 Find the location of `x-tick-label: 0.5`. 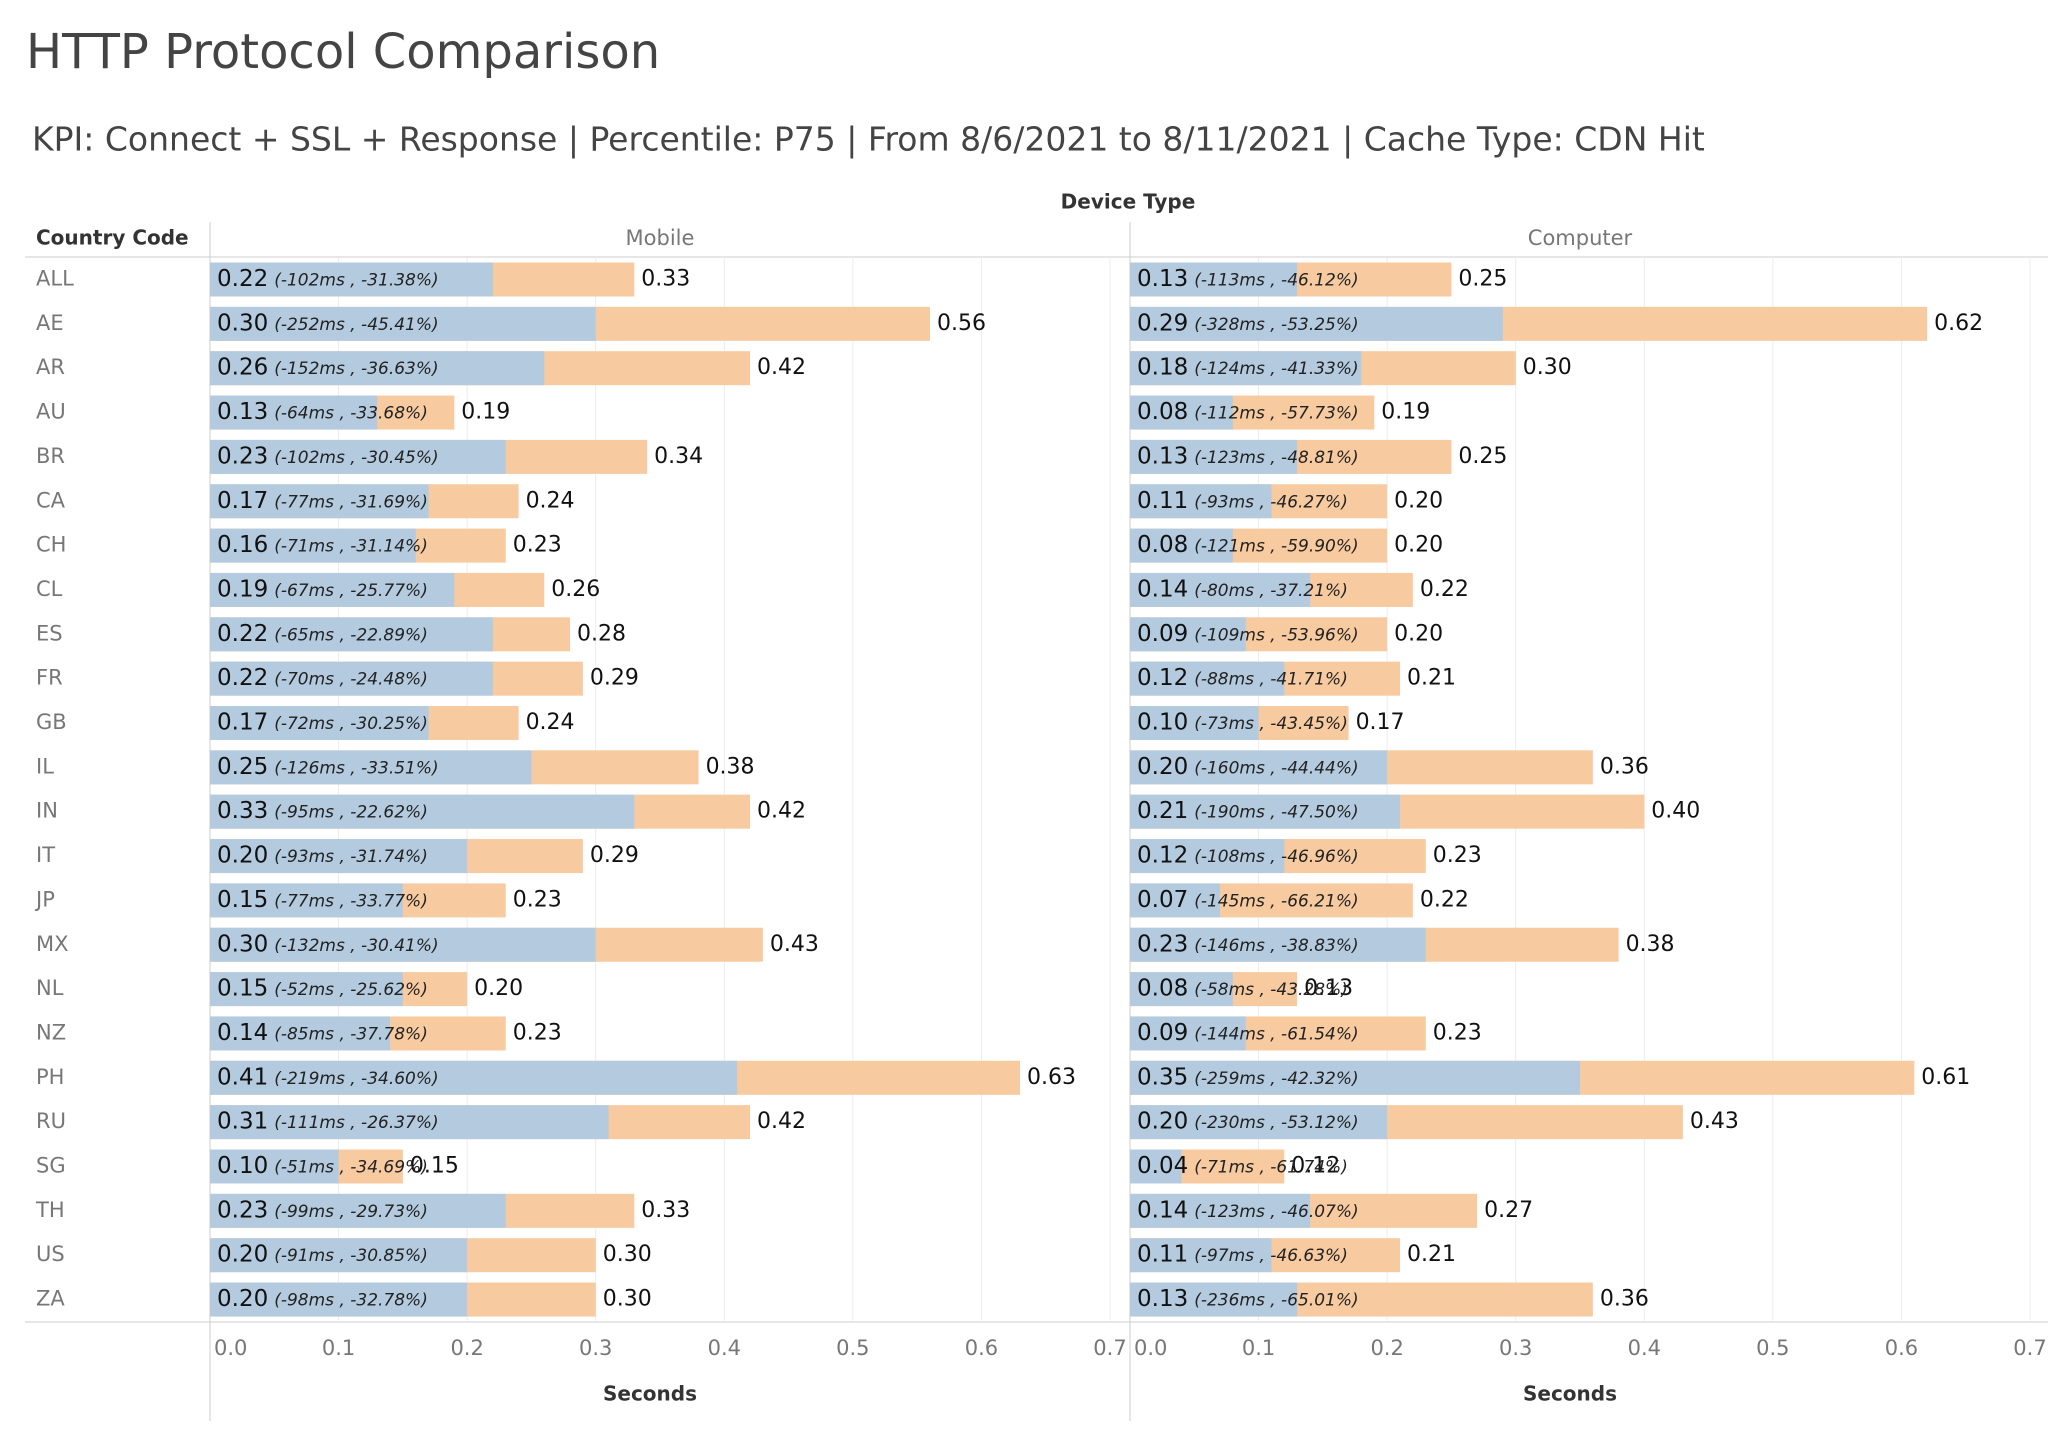

x-tick-label: 0.5 is located at coordinates (1772, 1348).